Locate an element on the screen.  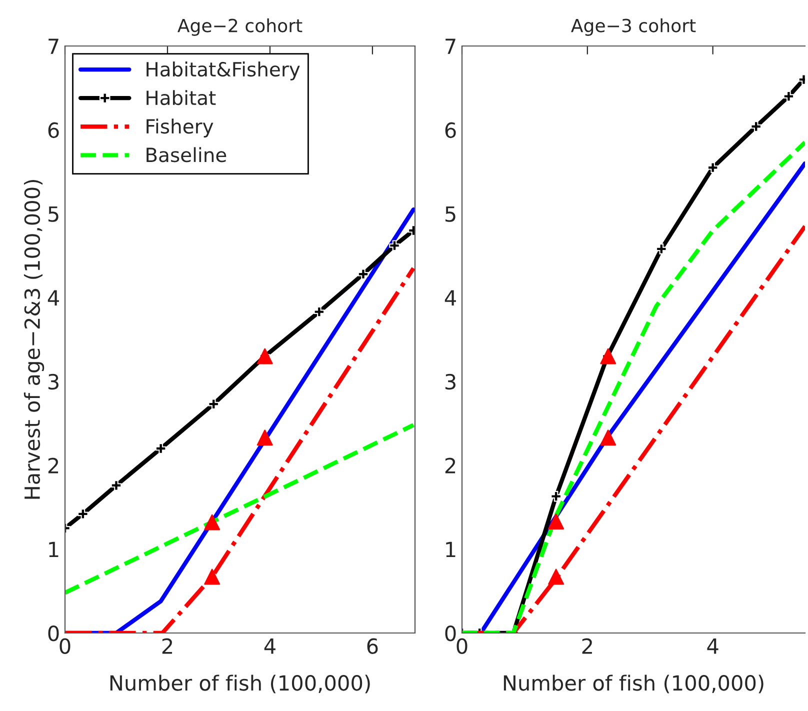
legend-label: Habitat is located at coordinates (181, 98).